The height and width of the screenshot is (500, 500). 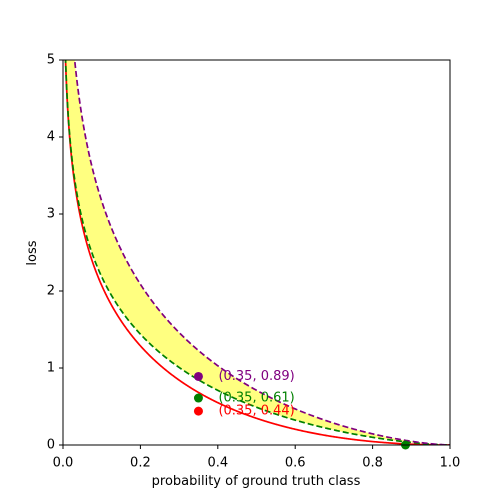 What do you see at coordinates (256, 481) in the screenshot?
I see `x-axis-label: probability of ground truth class` at bounding box center [256, 481].